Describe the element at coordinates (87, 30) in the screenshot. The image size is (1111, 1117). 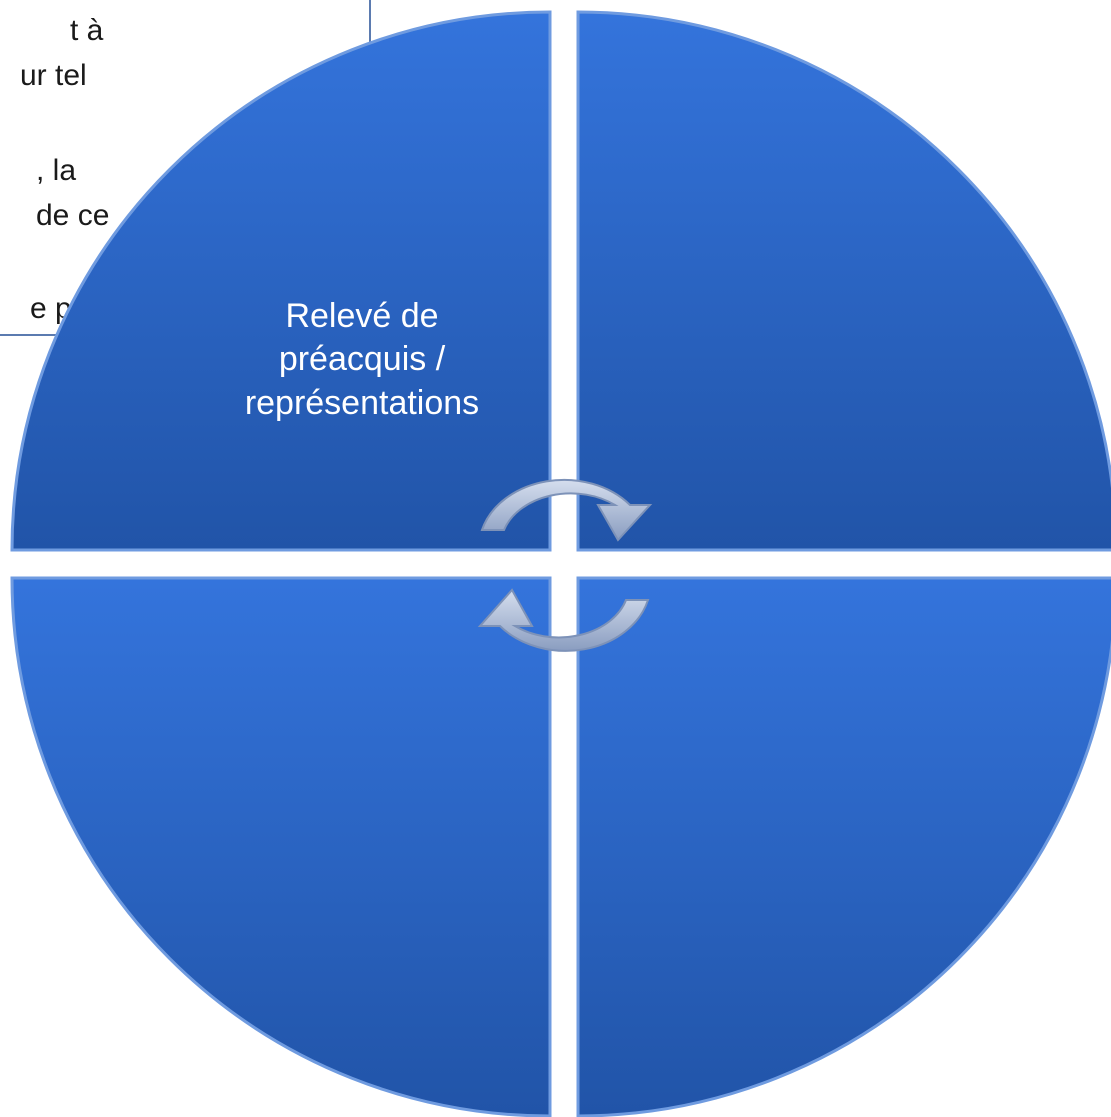
I see `text-line: t à` at that location.